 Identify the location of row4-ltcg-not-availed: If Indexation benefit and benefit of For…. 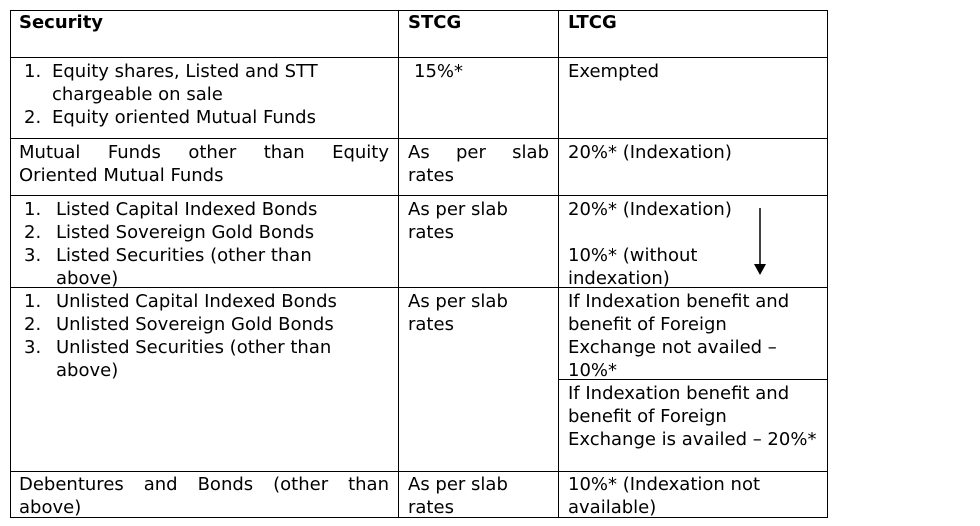
(679, 336).